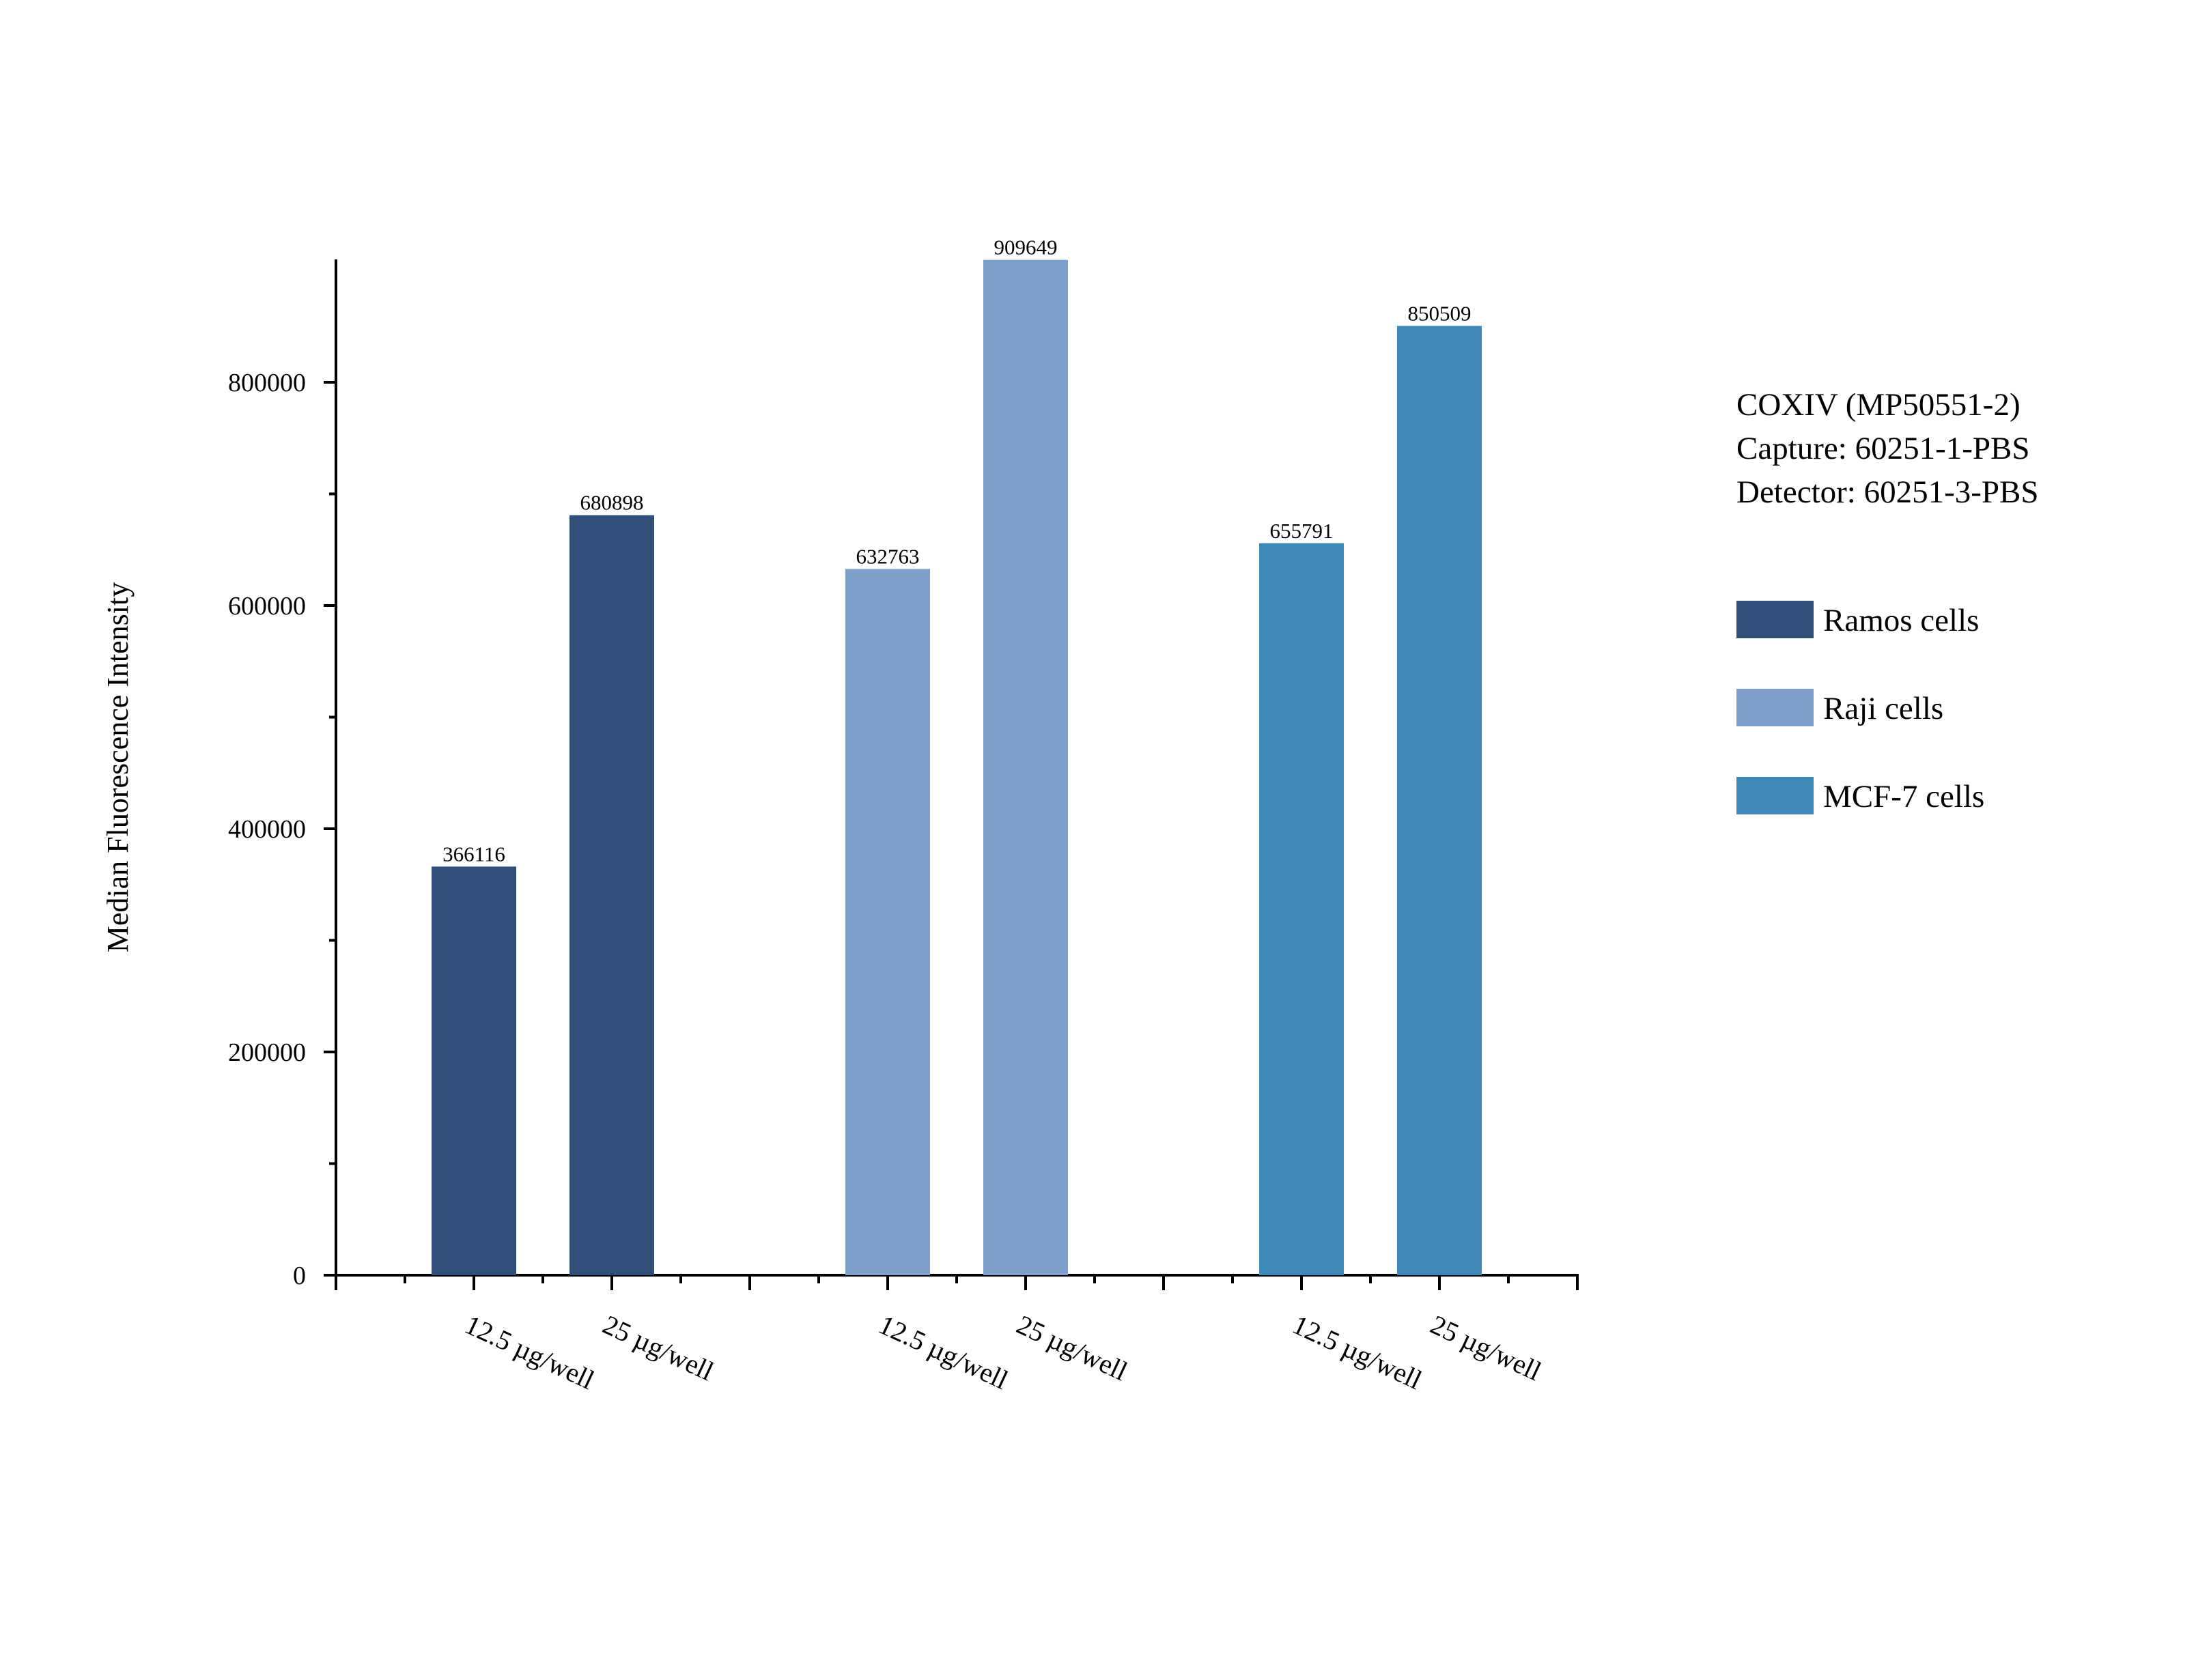  I want to click on annotation-line: Capture: 60251-1-PBS, so click(1883, 448).